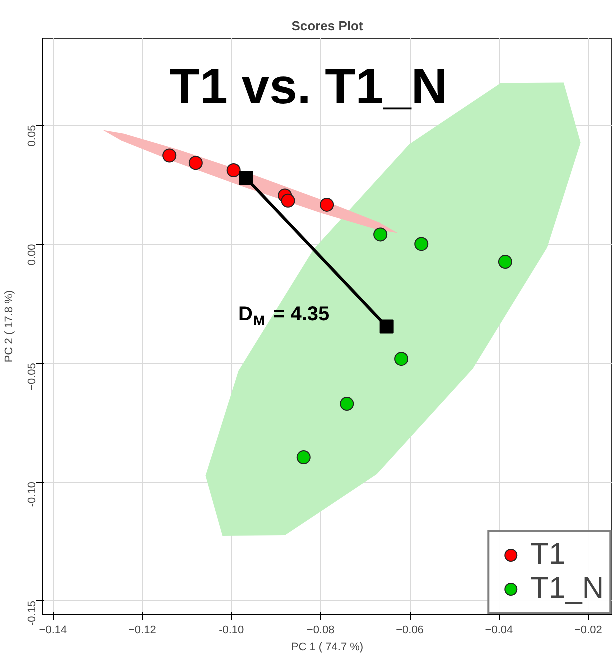  Describe the element at coordinates (53, 630) in the screenshot. I see `x-tick-label: −0.14` at that location.